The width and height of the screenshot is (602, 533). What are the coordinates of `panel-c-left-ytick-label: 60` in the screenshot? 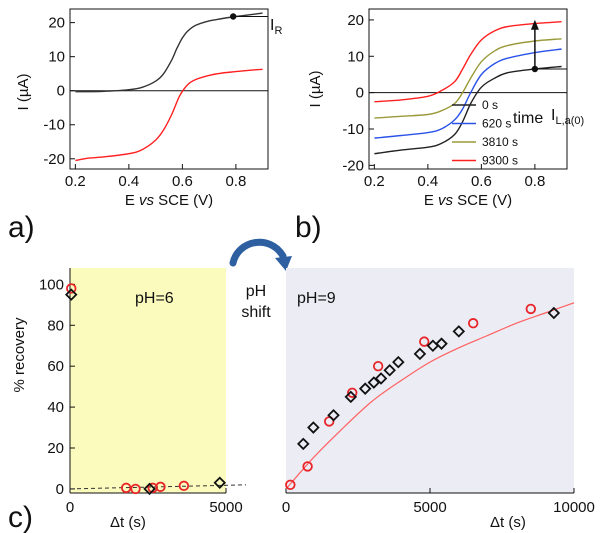 It's located at (55, 366).